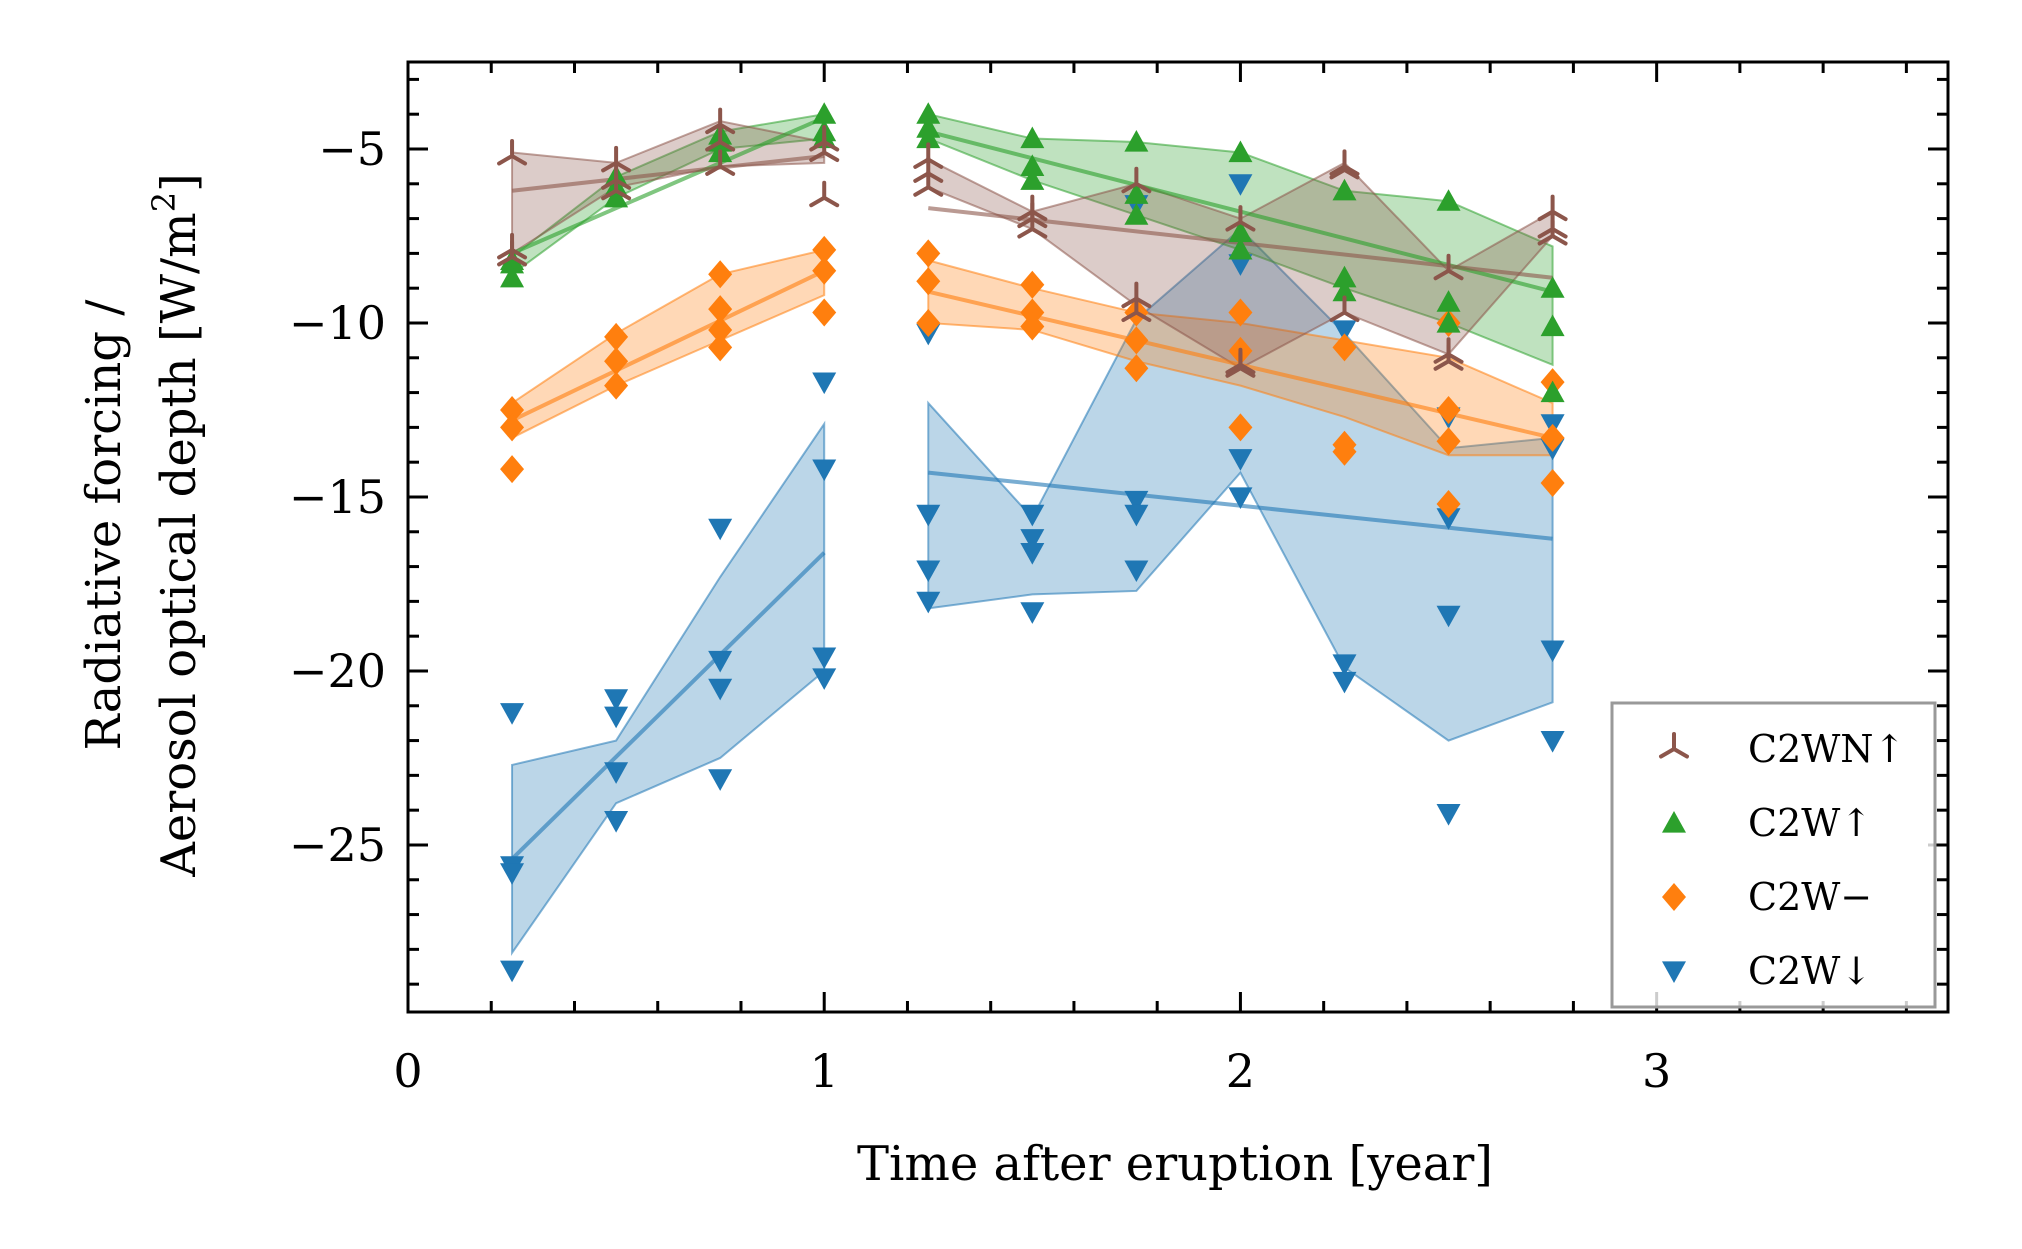  What do you see at coordinates (104, 525) in the screenshot?
I see `y-axis-label-line1: Radiative forcing /` at bounding box center [104, 525].